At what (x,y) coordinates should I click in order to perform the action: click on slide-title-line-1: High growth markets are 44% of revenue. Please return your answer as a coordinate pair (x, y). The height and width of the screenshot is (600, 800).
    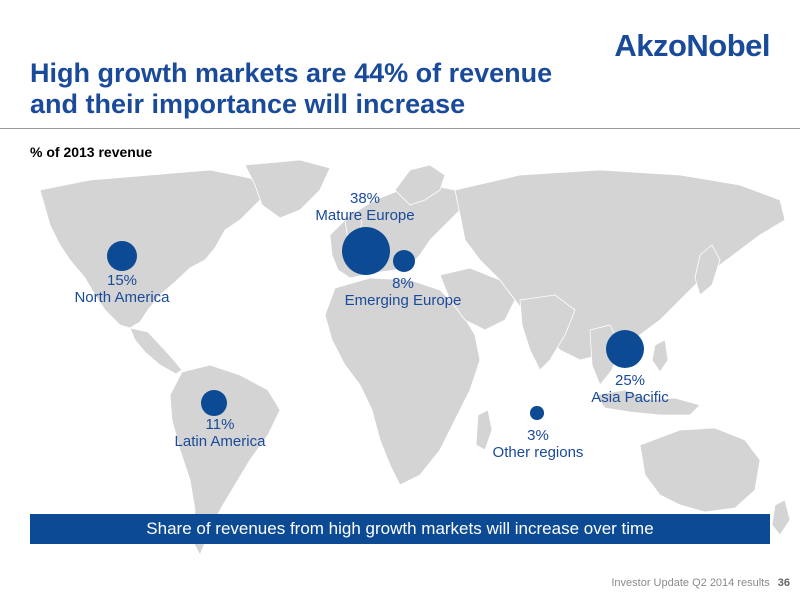
    Looking at the image, I should click on (291, 73).